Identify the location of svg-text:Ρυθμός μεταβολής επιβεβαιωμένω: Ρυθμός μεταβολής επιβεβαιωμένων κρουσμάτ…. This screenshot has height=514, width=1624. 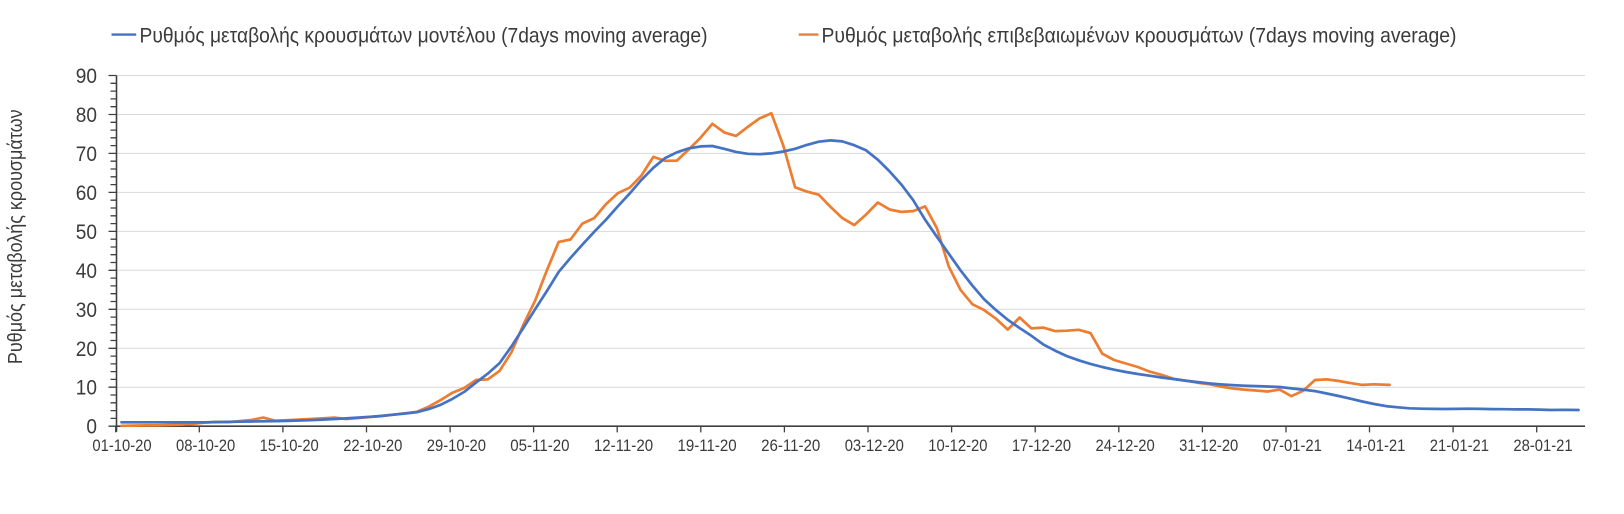
(1139, 36).